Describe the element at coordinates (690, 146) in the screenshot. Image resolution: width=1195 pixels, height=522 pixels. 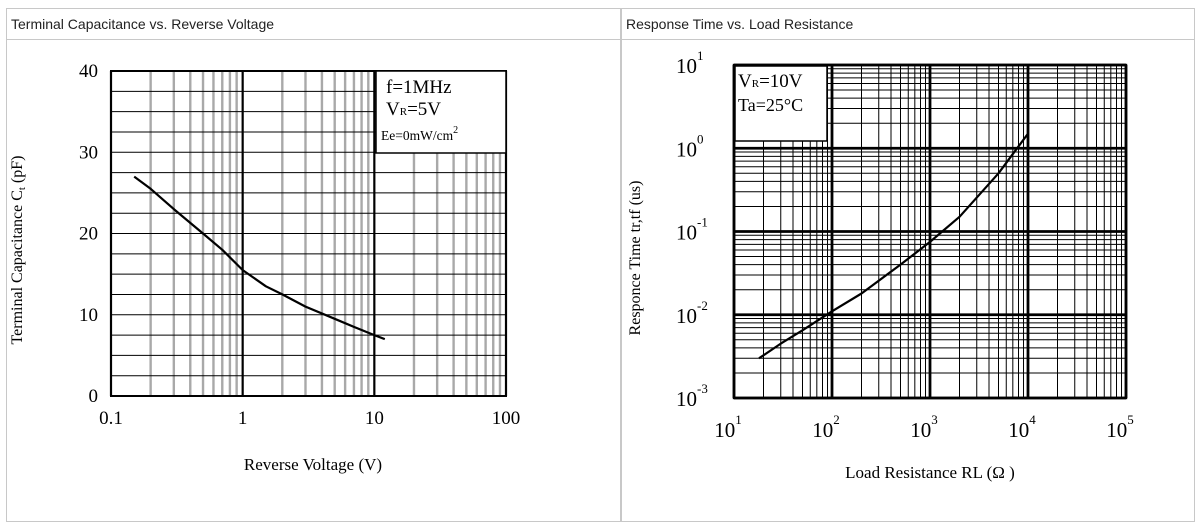
I see `y-tick-label: 10⁰` at that location.